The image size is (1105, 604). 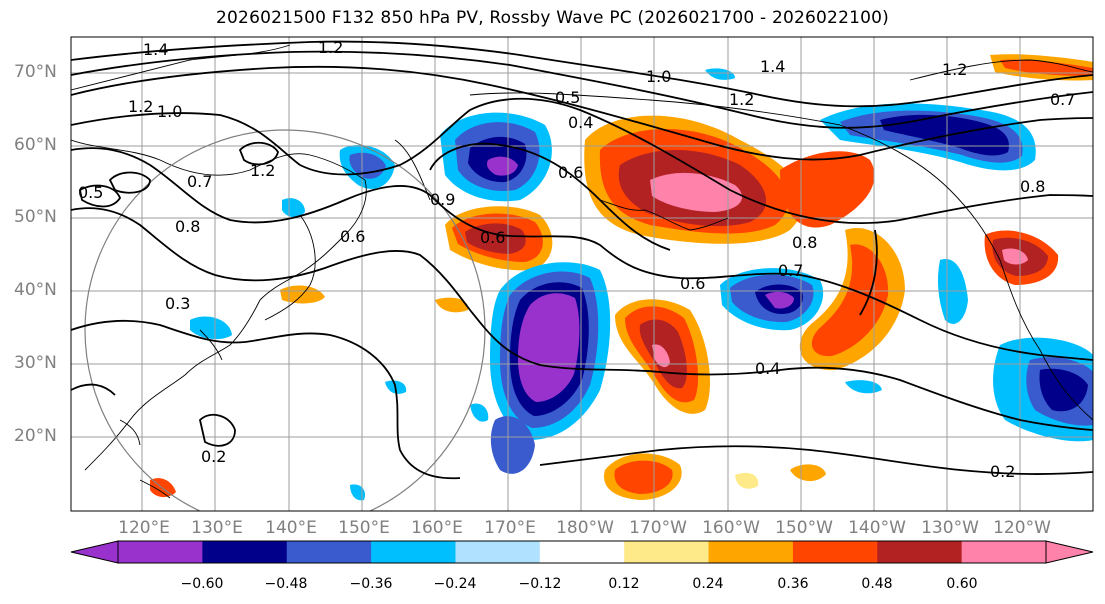 What do you see at coordinates (1022, 528) in the screenshot?
I see `lon-label: 120°W` at bounding box center [1022, 528].